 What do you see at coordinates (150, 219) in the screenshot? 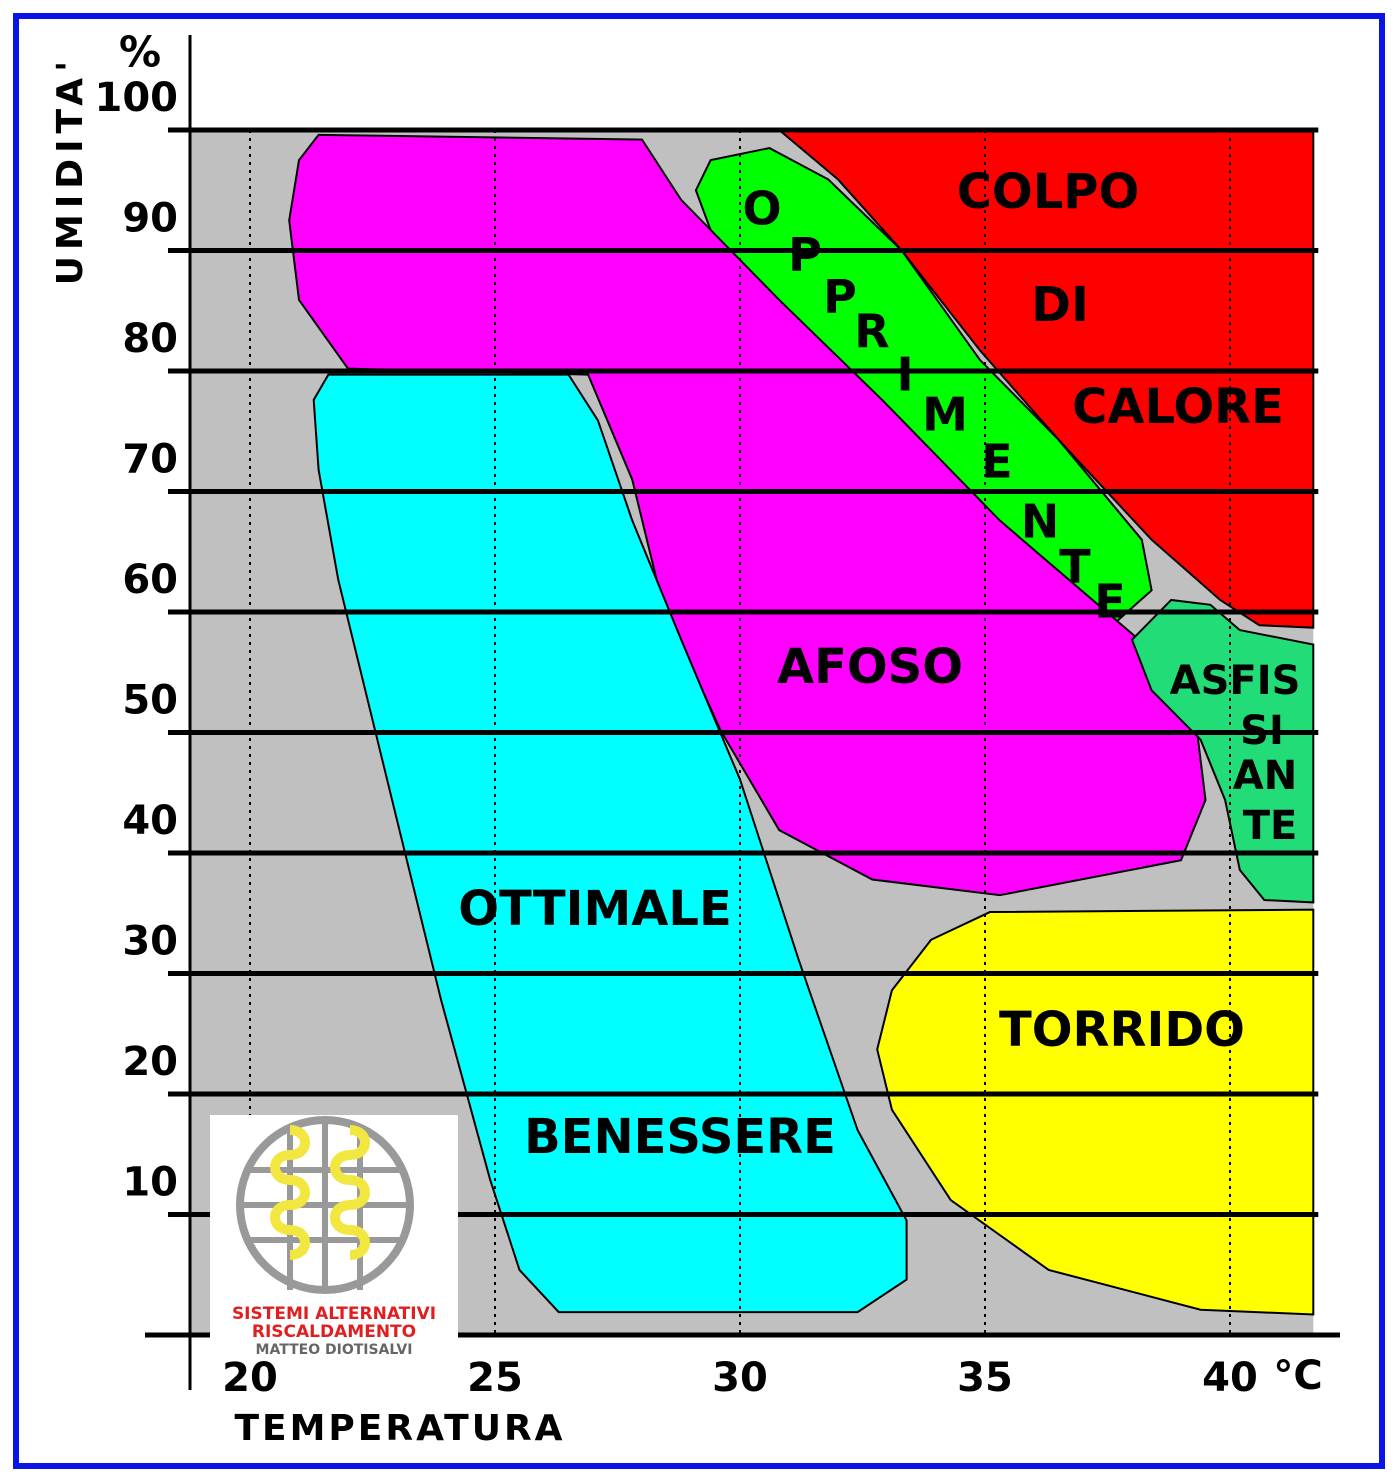
I see `y-tick-label: 90` at bounding box center [150, 219].